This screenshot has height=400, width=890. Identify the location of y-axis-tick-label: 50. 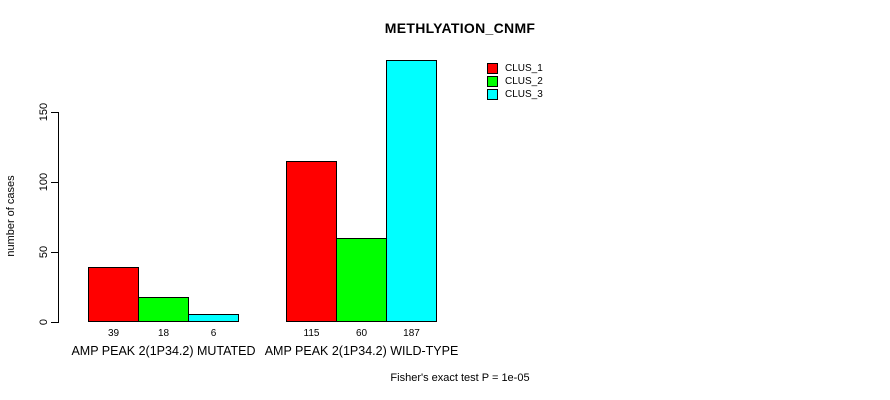
(44, 252).